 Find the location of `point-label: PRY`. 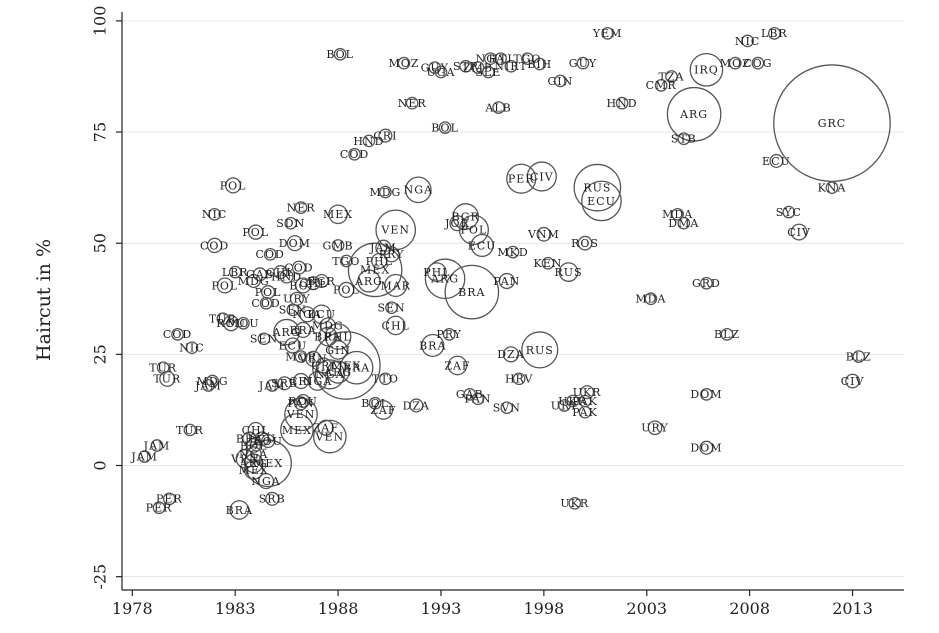

point-label: PRY is located at coordinates (449, 334).